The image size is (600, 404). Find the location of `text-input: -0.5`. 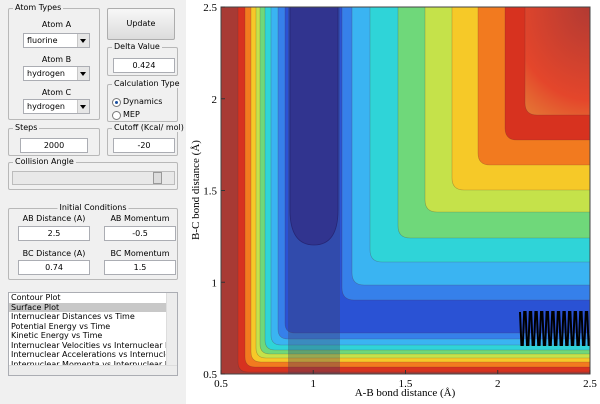

text-input: -0.5 is located at coordinates (140, 233).